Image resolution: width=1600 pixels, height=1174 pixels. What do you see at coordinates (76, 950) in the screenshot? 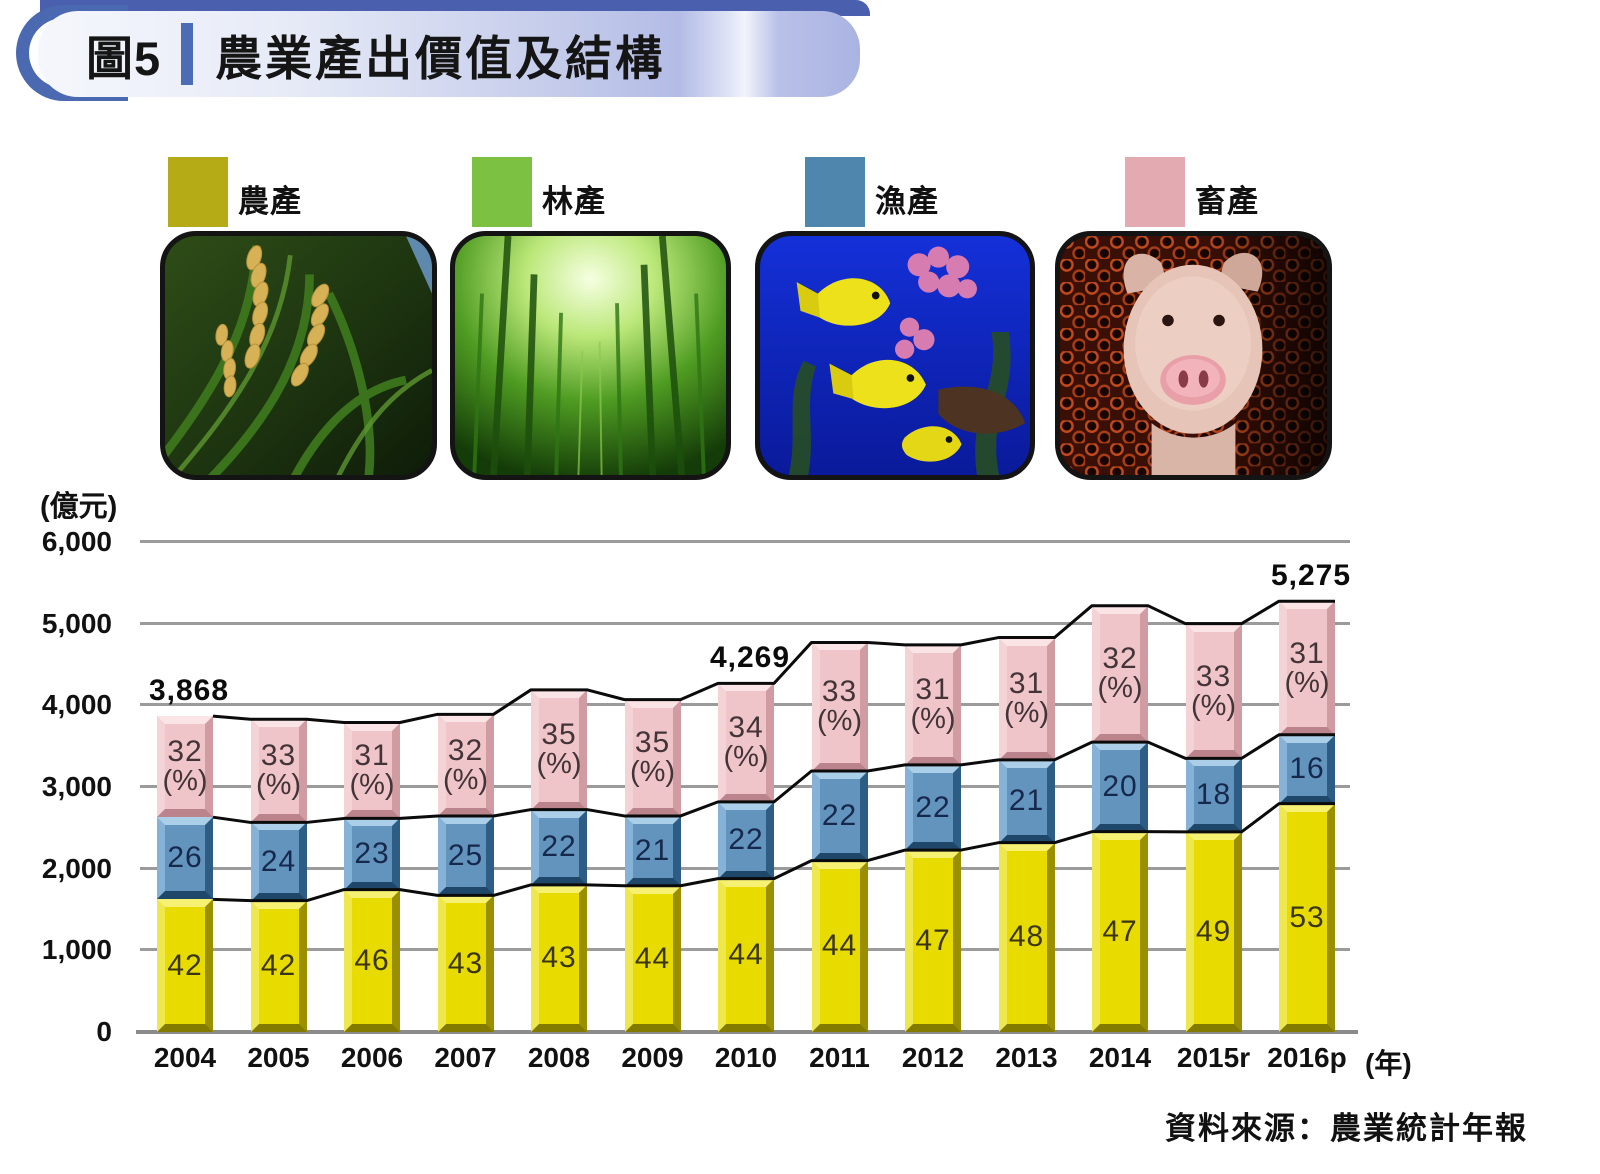
I see `y-tick-1000: 1,000` at bounding box center [76, 950].